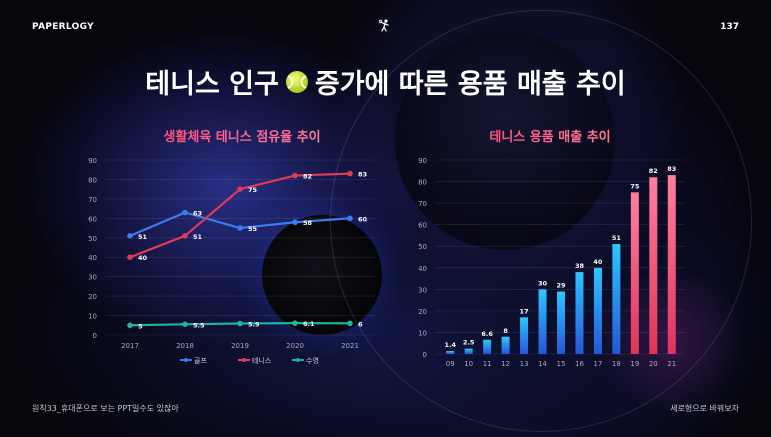 The width and height of the screenshot is (771, 437). Describe the element at coordinates (487, 334) in the screenshot. I see `bar-value-label: 6.6` at that location.